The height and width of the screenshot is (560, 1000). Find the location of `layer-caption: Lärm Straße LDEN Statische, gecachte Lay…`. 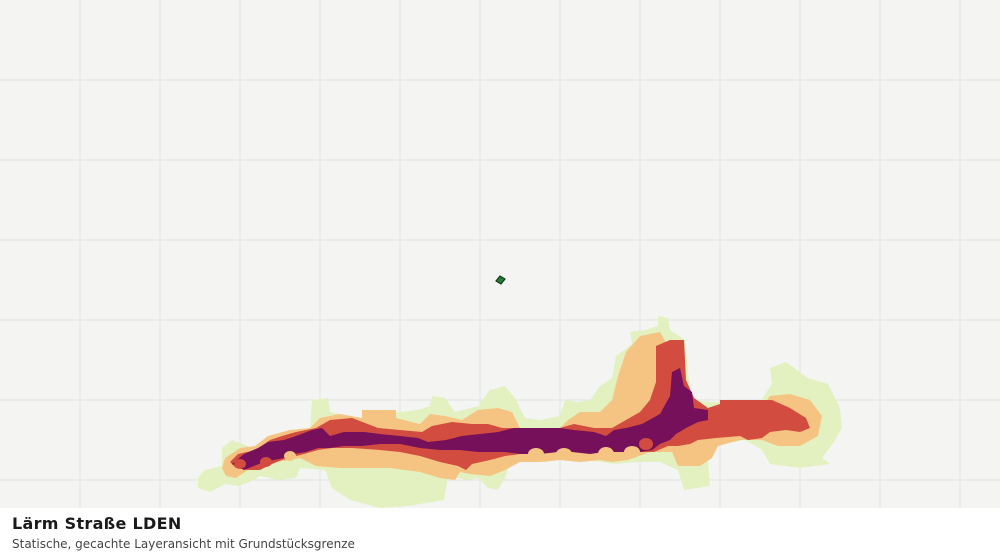

layer-caption: Lärm Straße LDEN Statische, gecachte Lay… is located at coordinates (500, 534).